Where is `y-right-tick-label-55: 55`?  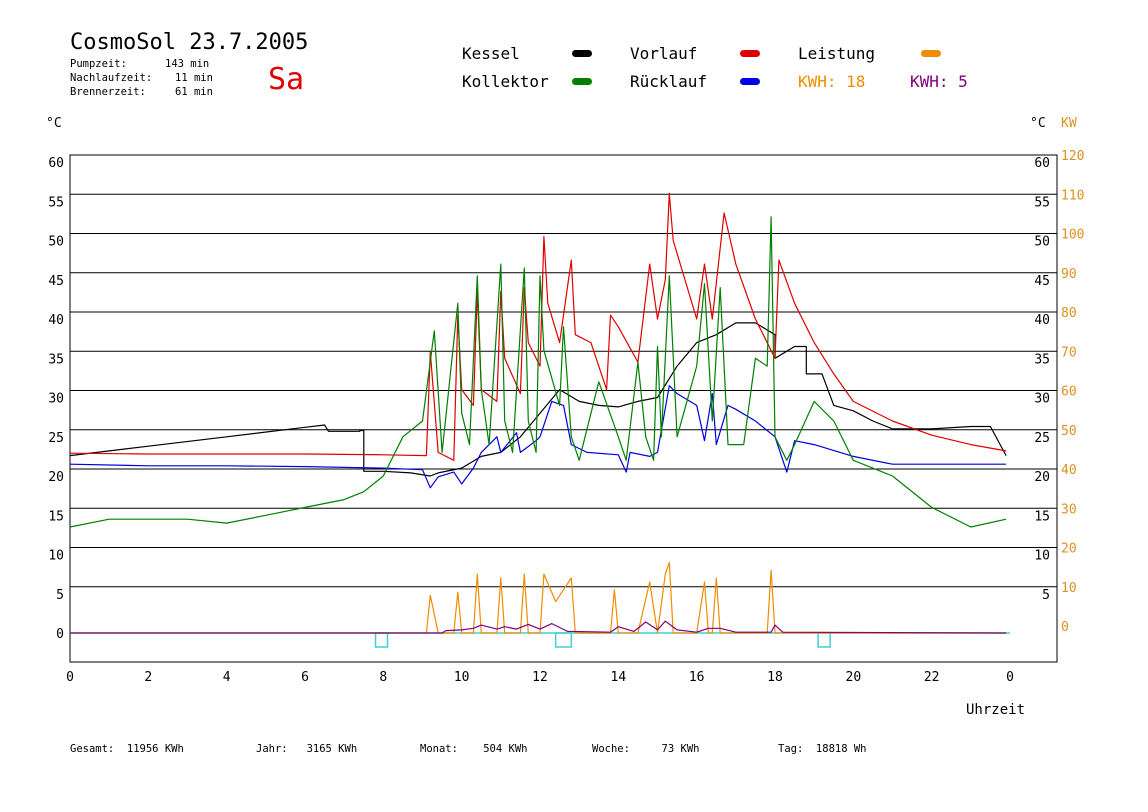
y-right-tick-label-55: 55 is located at coordinates (1042, 202).